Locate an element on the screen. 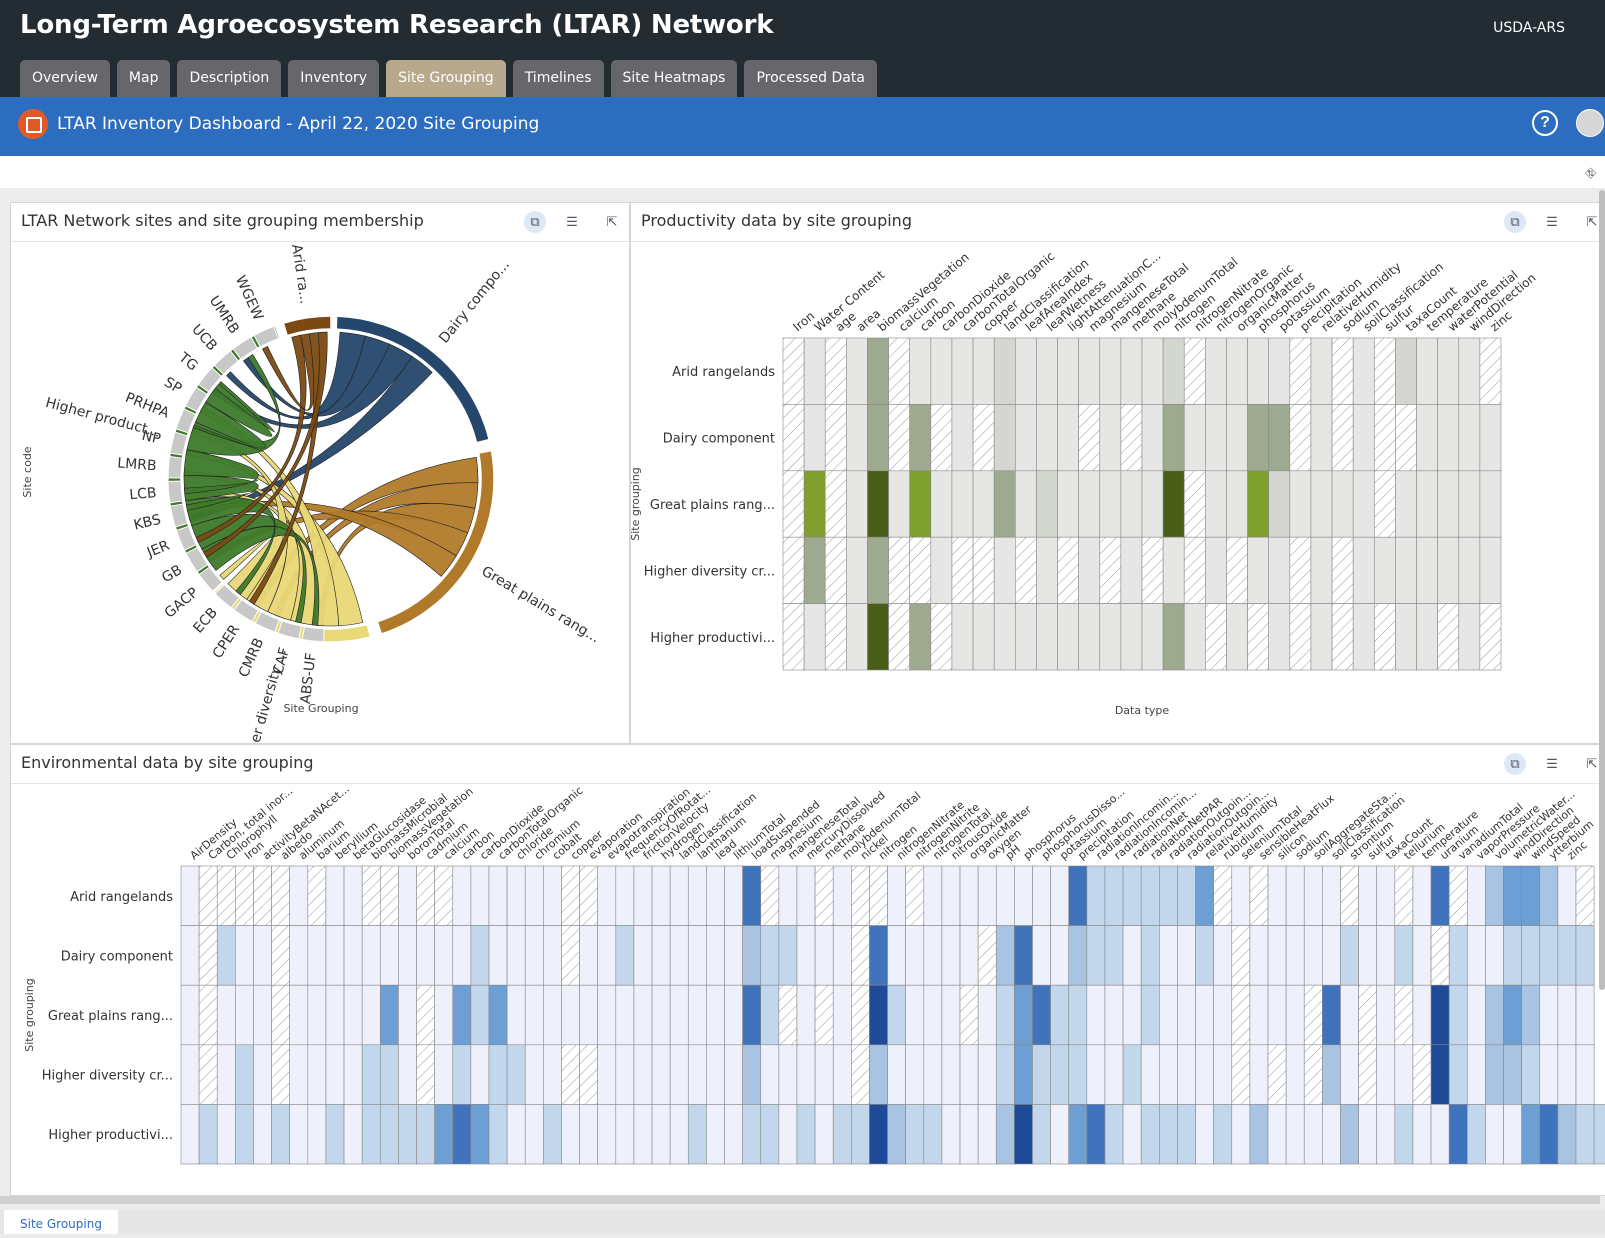  group-arc is located at coordinates (435, 542).